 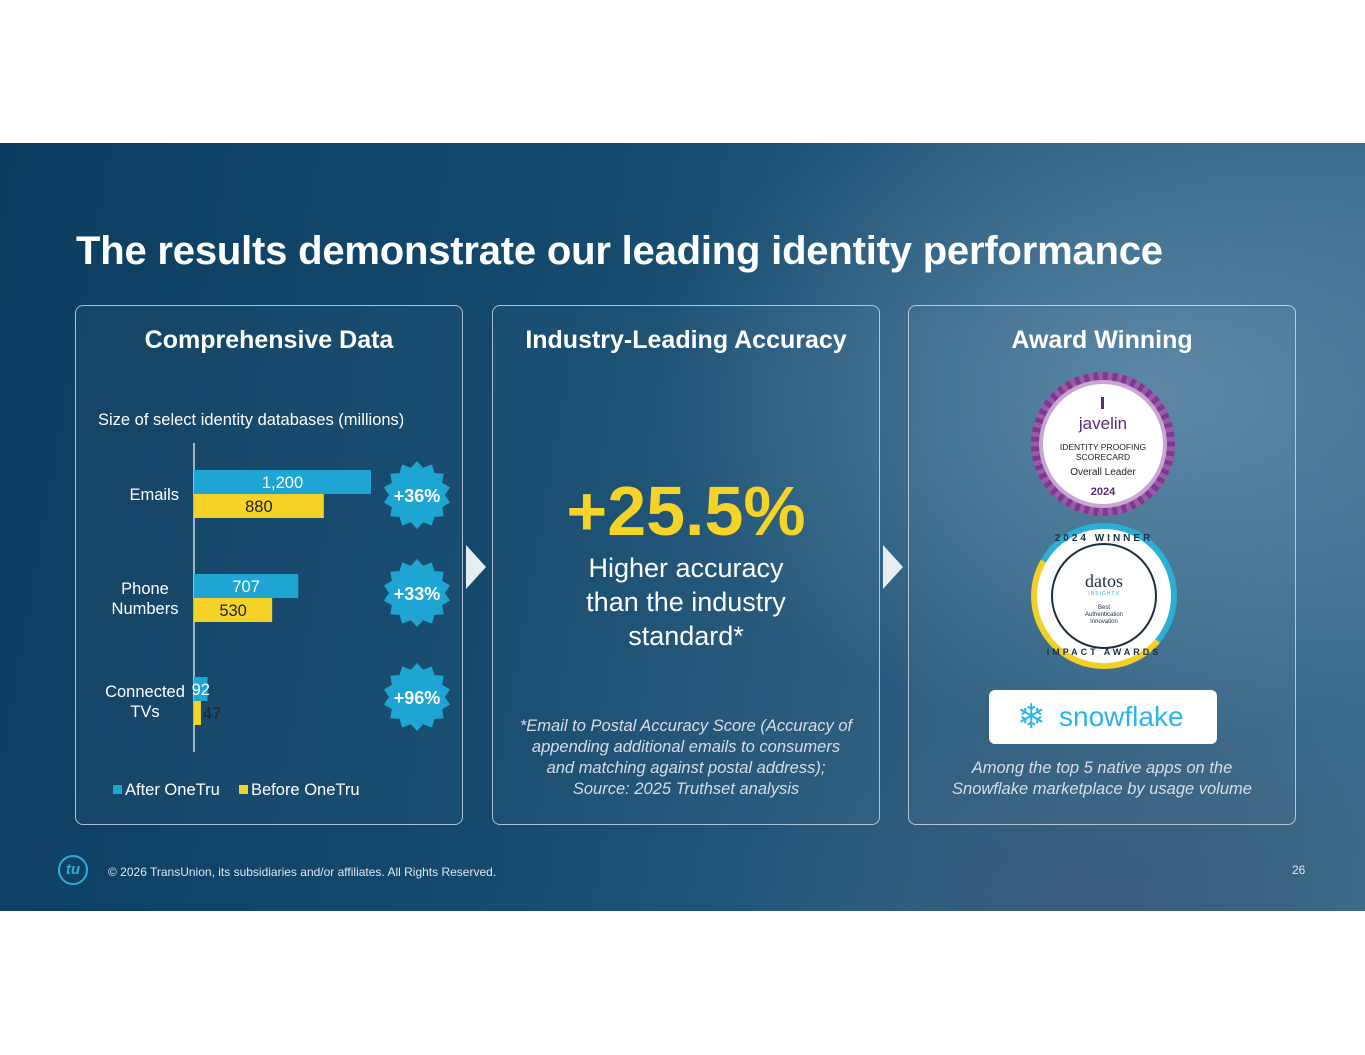 I want to click on javelin-overall-leader: Overall Leader, so click(x=1103, y=472).